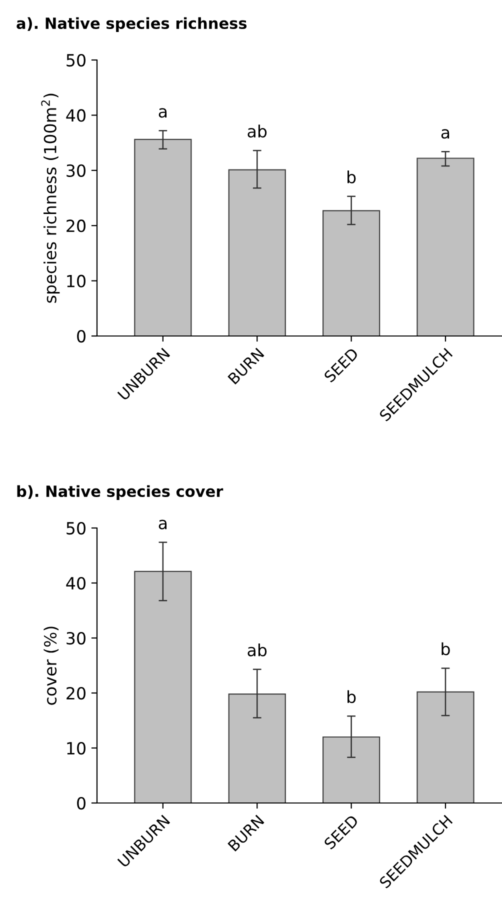 The image size is (502, 910). Describe the element at coordinates (131, 24) in the screenshot. I see `chart-title: a). Native species richness` at that location.